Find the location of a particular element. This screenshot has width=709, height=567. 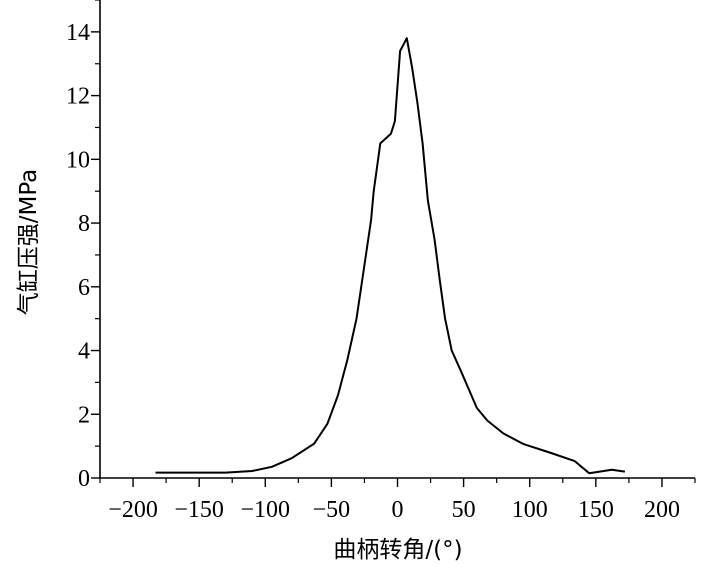

x-tick-label: 200 is located at coordinates (662, 510).